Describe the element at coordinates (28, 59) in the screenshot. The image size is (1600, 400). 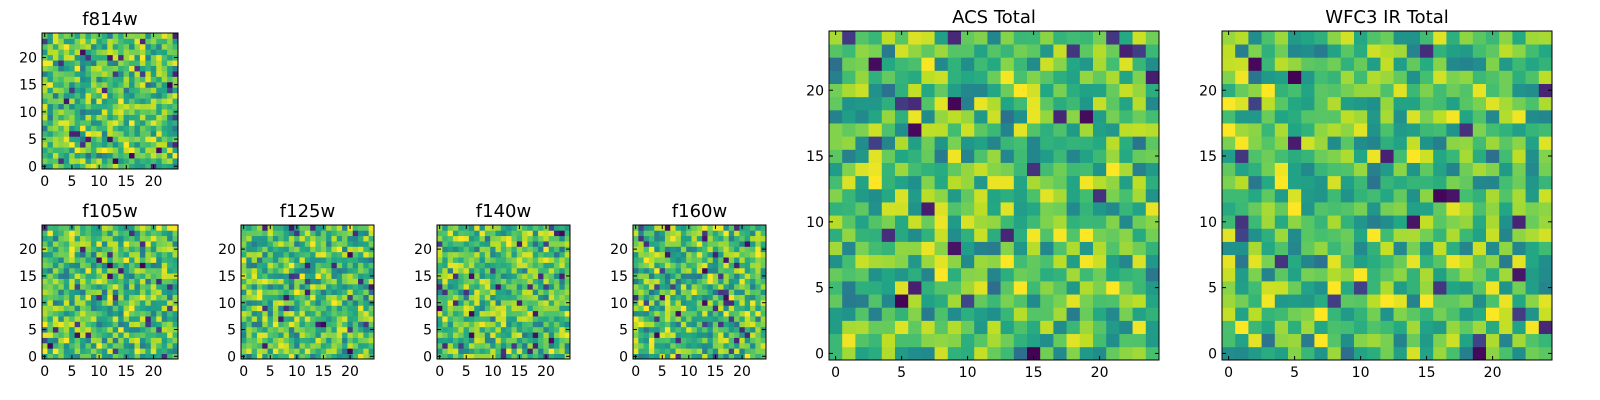
I see `y-tick-label: 20` at that location.